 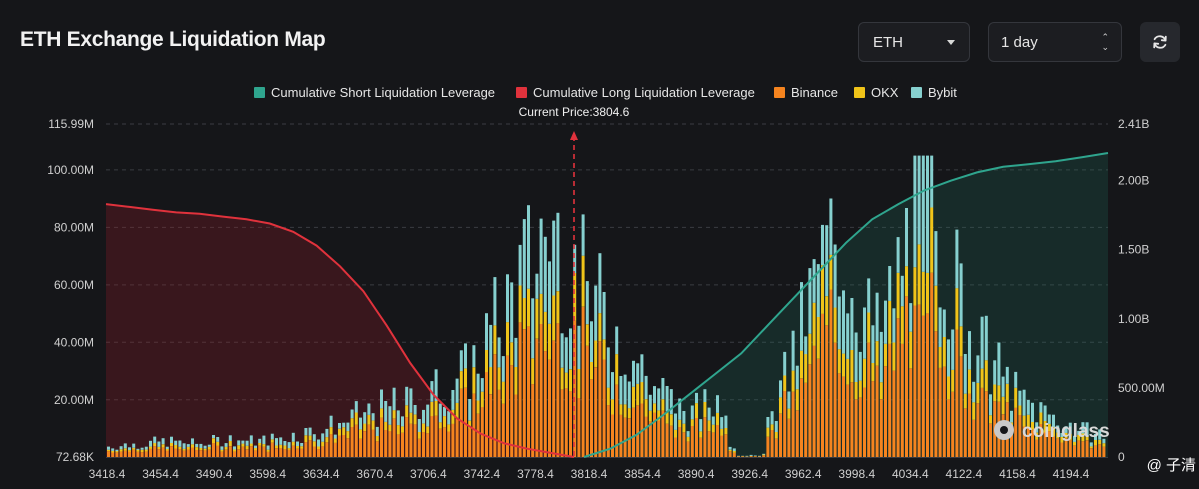 What do you see at coordinates (1160, 42) in the screenshot?
I see `refresh-button` at bounding box center [1160, 42].